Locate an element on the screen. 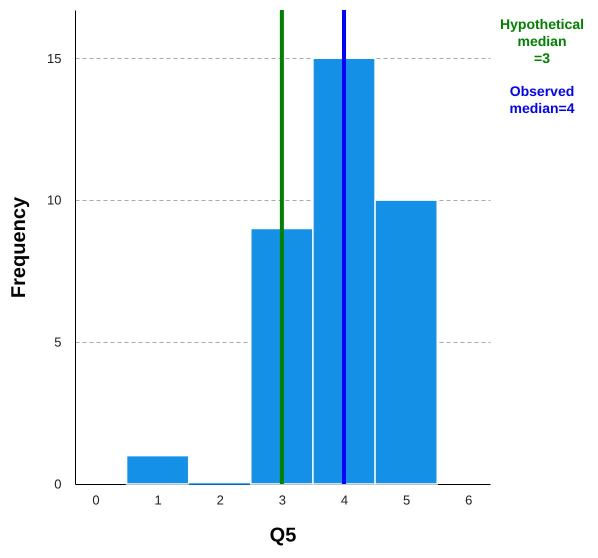 This screenshot has width=598, height=558. y-tick-label: 0 is located at coordinates (58, 484).